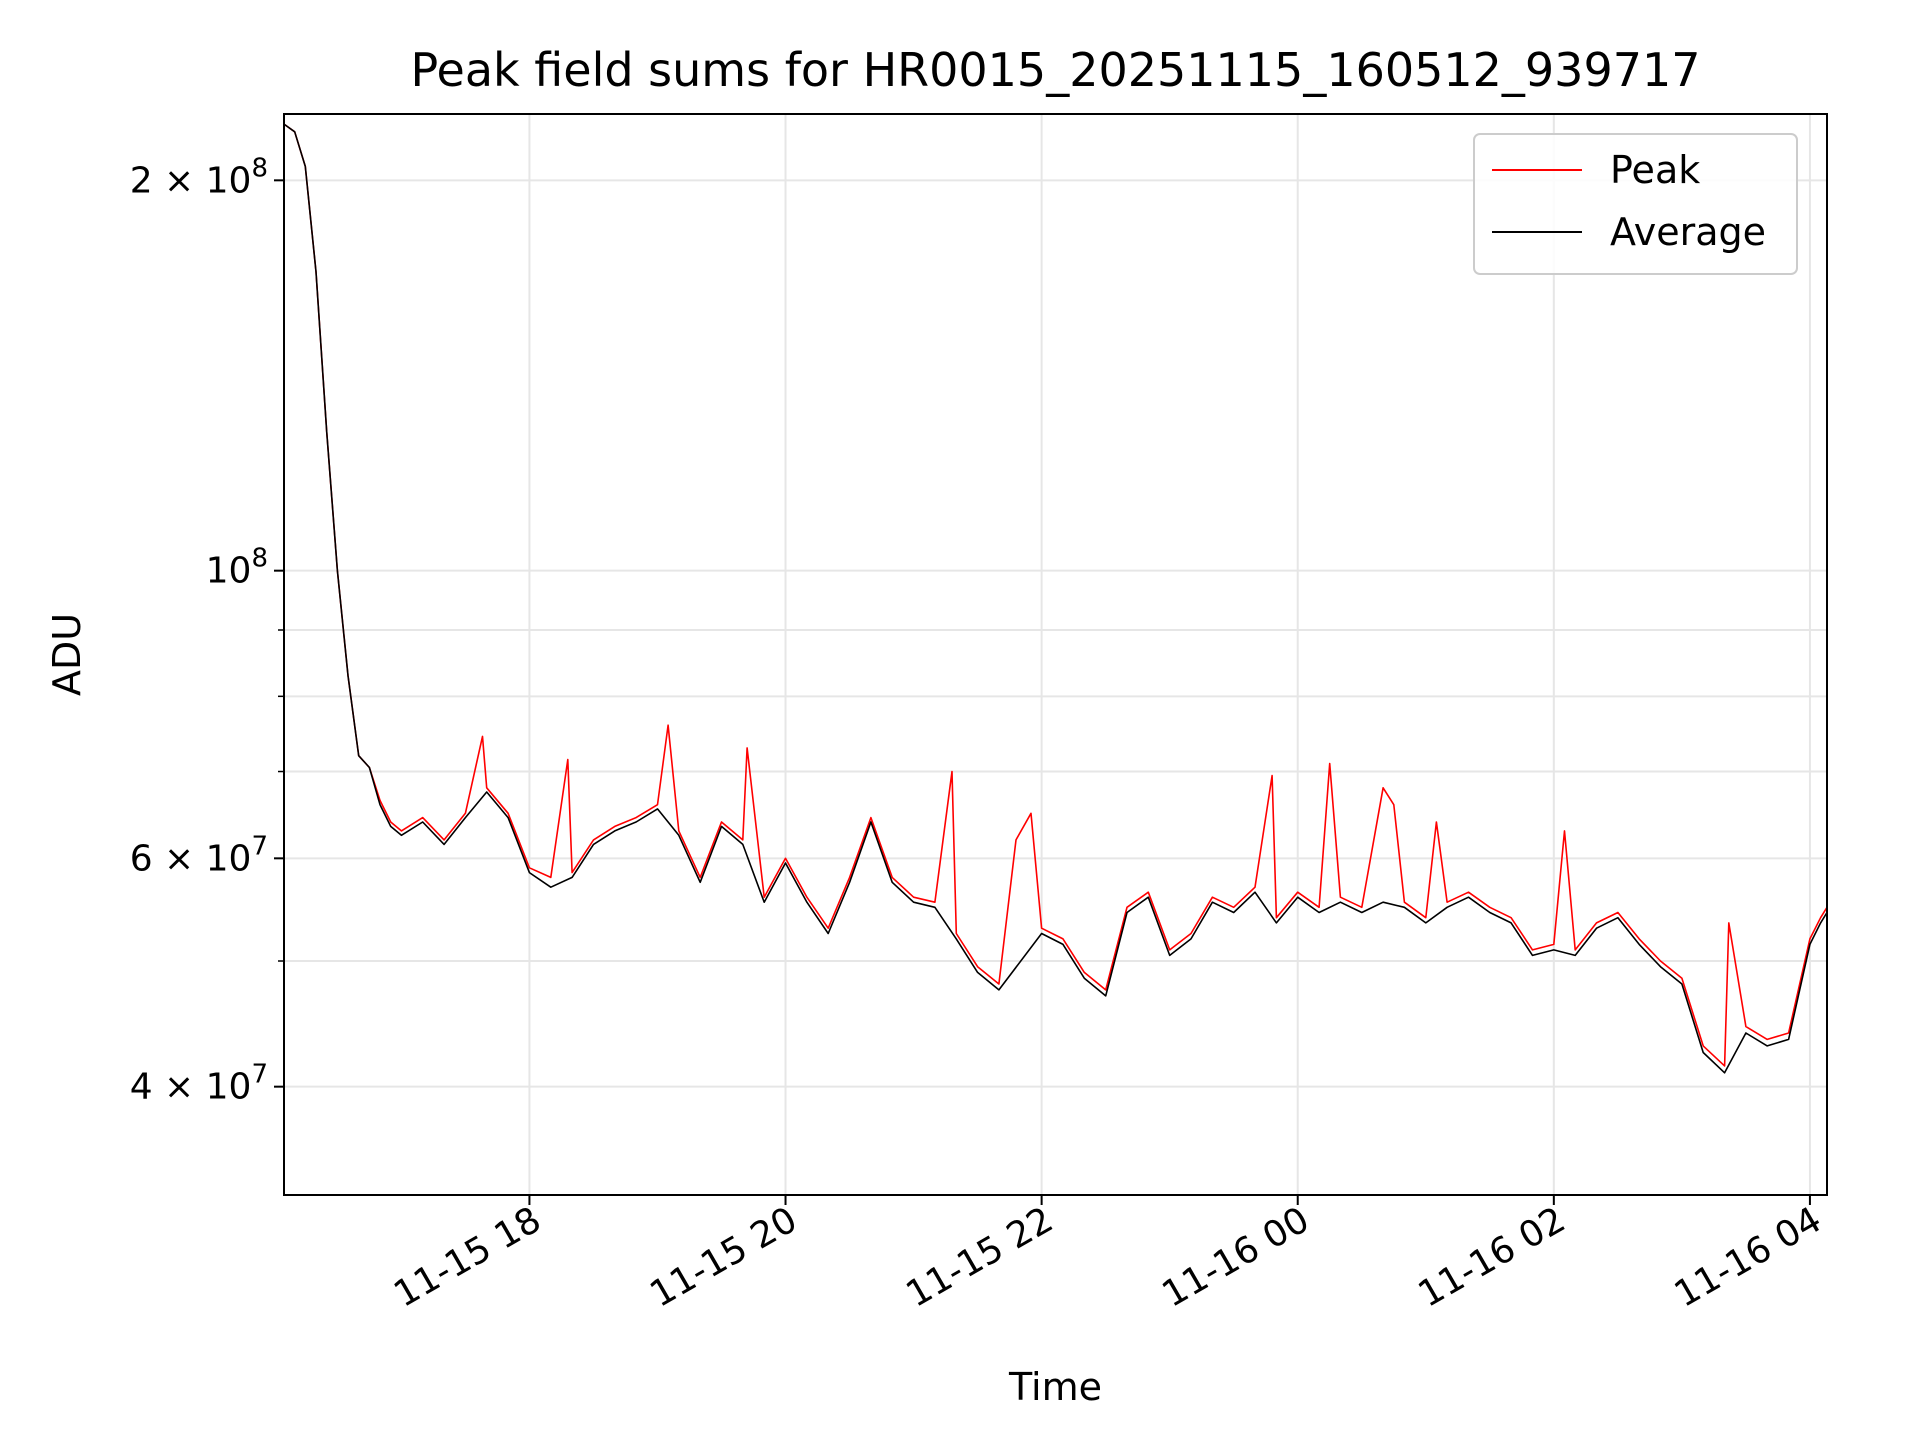  Describe the element at coordinates (191, 1087) in the screenshot. I see `y-tick-base: 4 × 10` at that location.